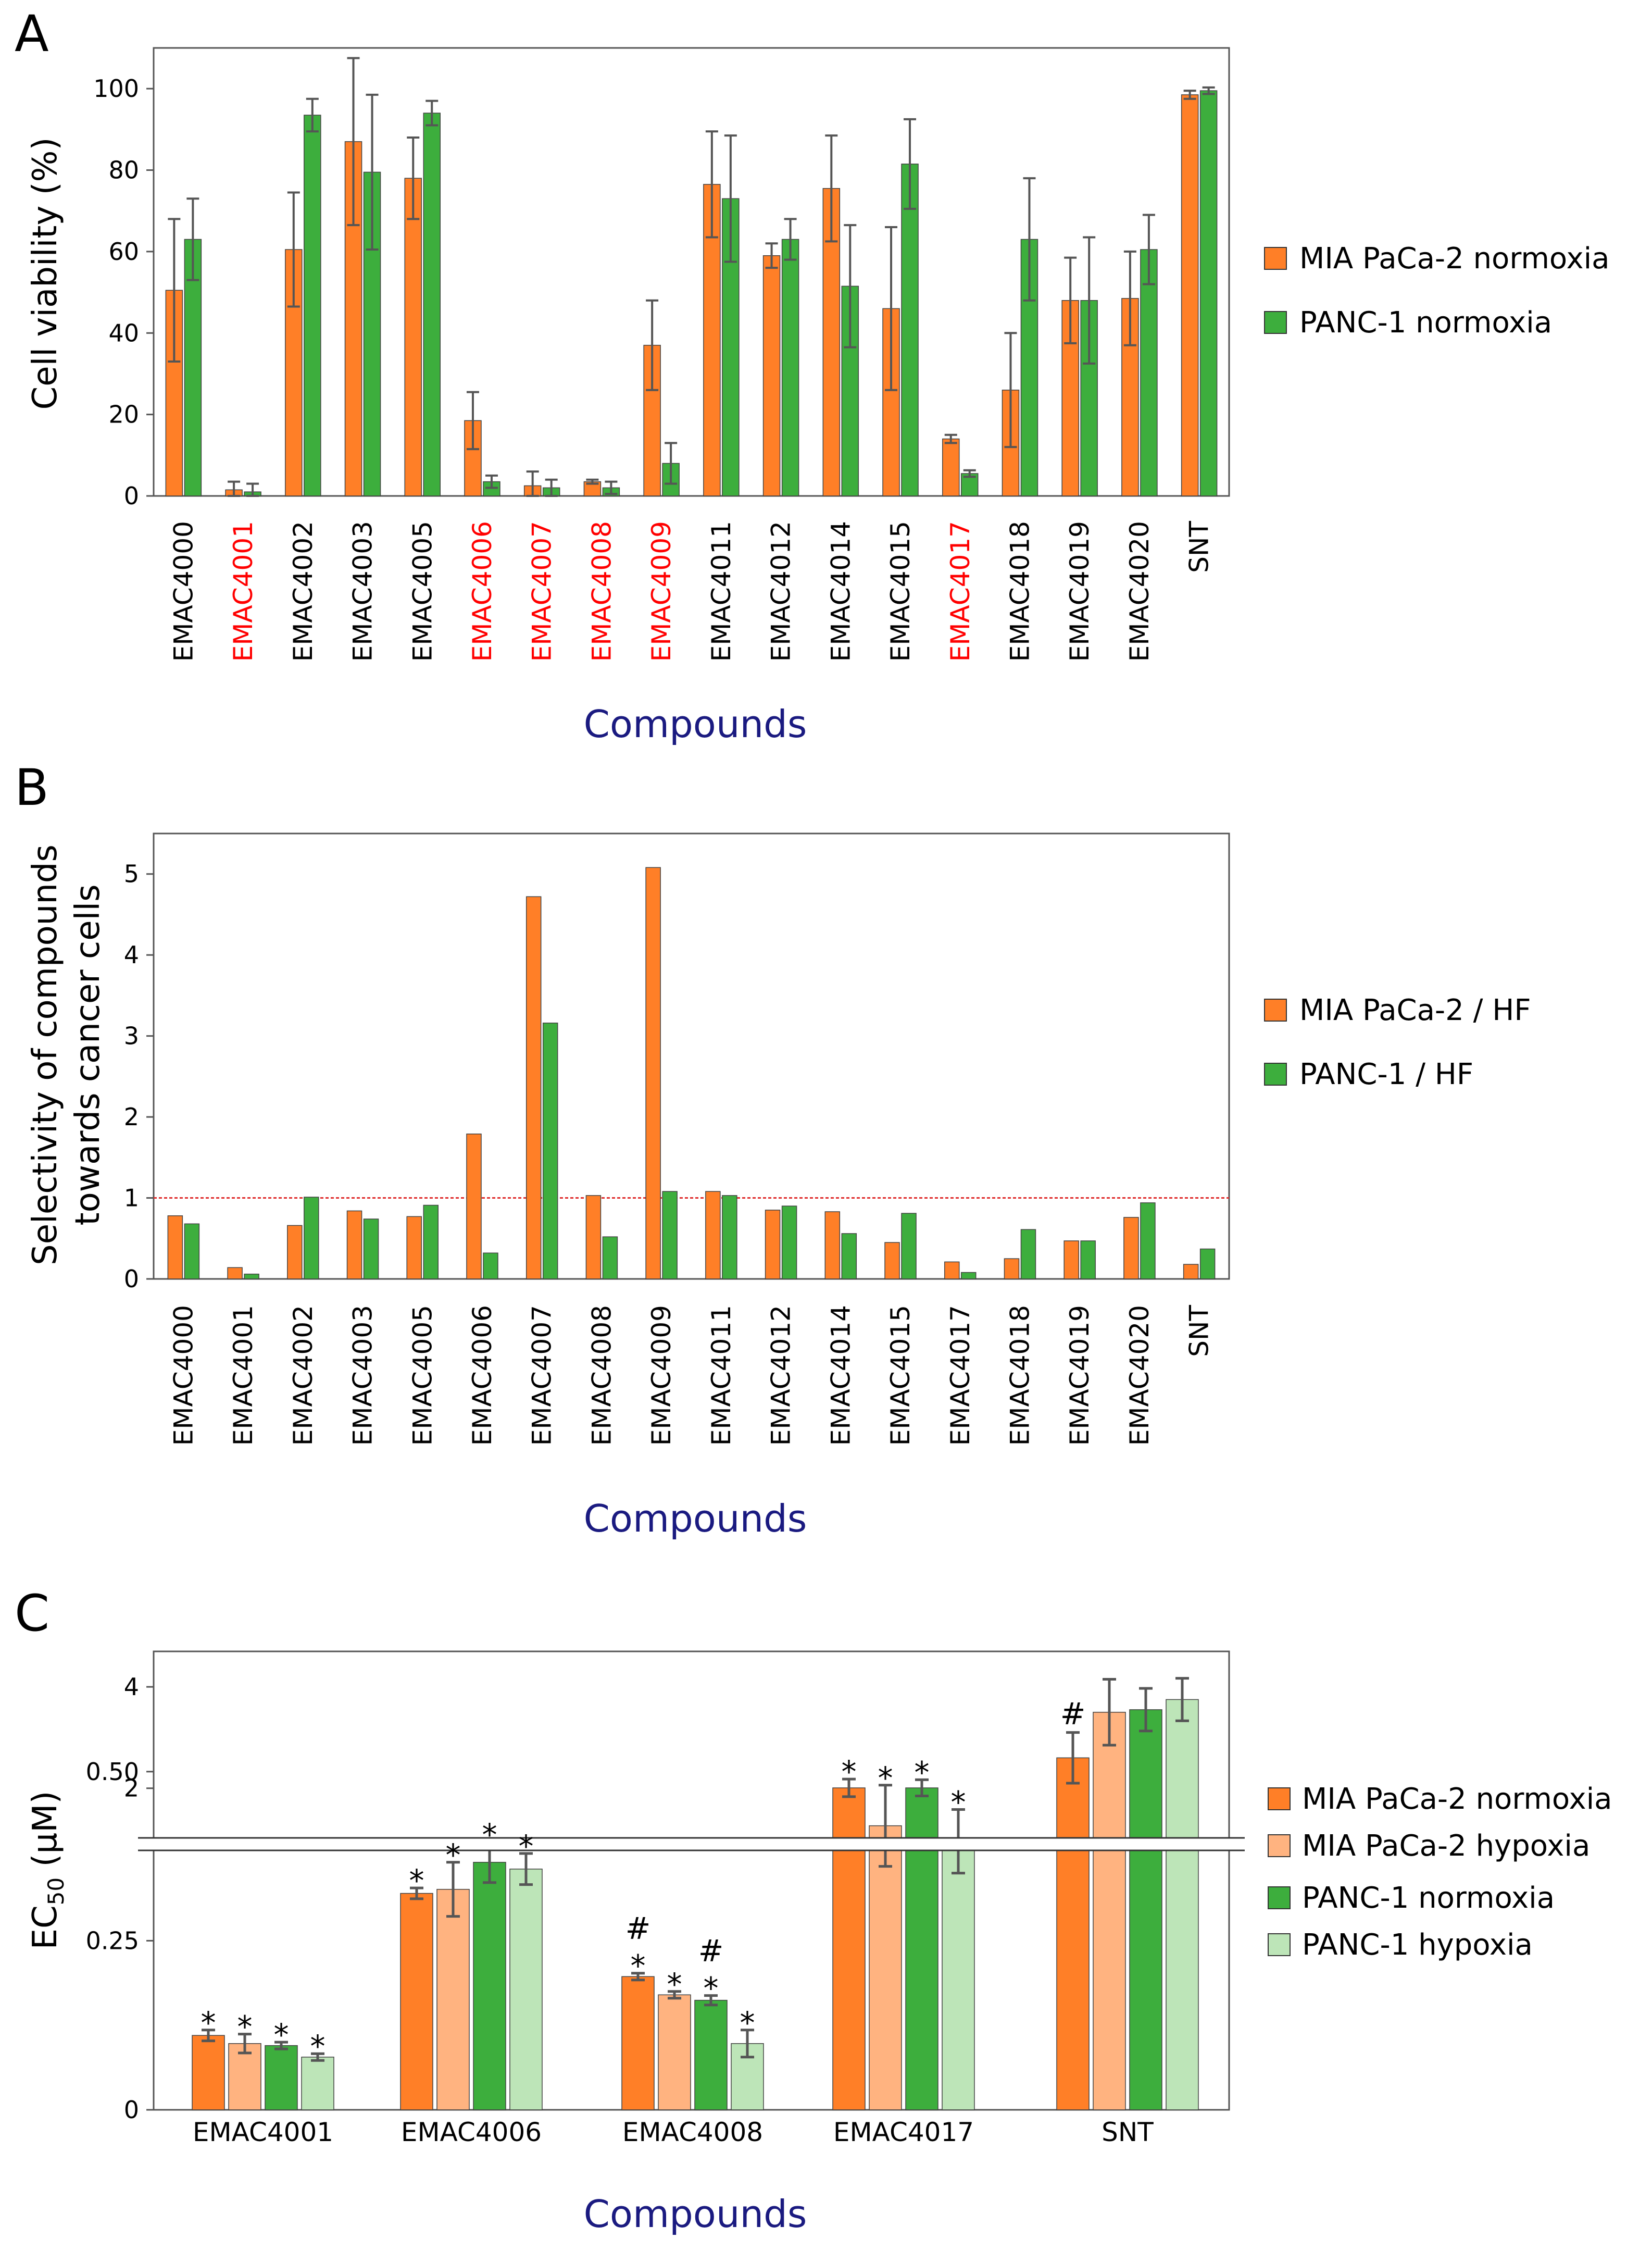  What do you see at coordinates (46, 1834) in the screenshot?
I see `ec-unit: (µM)` at bounding box center [46, 1834].